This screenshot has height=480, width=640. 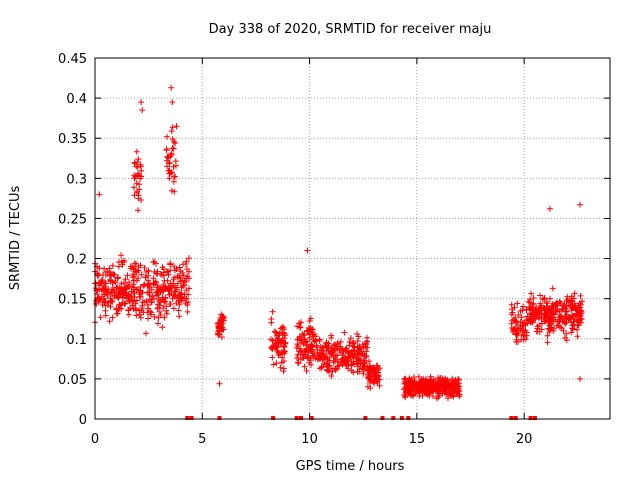 What do you see at coordinates (76, 179) in the screenshot?
I see `y-tick-label: 0.3` at bounding box center [76, 179].